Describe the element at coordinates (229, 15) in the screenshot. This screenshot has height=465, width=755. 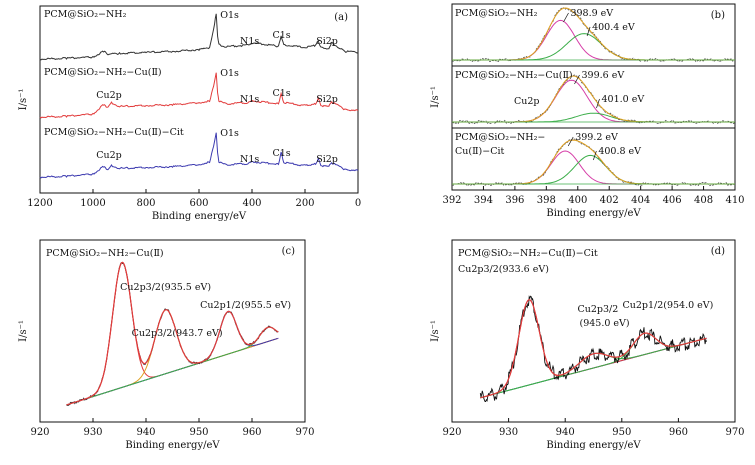
I see `panel-a-peak-label-0-0: O1s` at that location.